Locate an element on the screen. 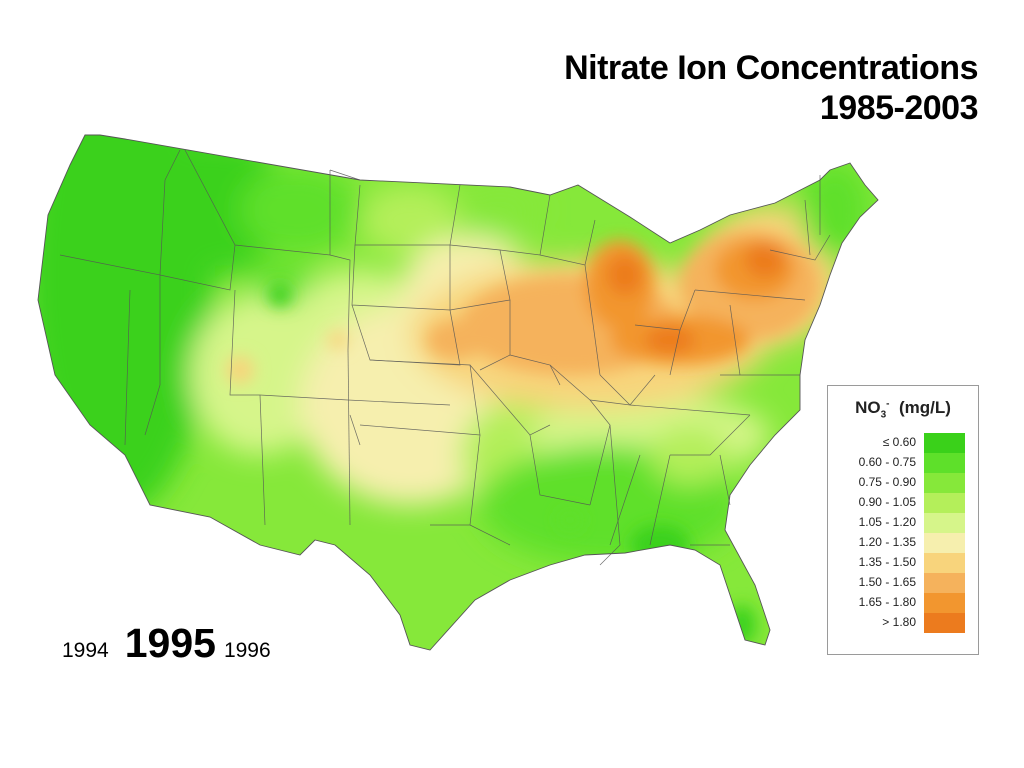 The height and width of the screenshot is (768, 1024). current-year: 1995 is located at coordinates (170, 643).